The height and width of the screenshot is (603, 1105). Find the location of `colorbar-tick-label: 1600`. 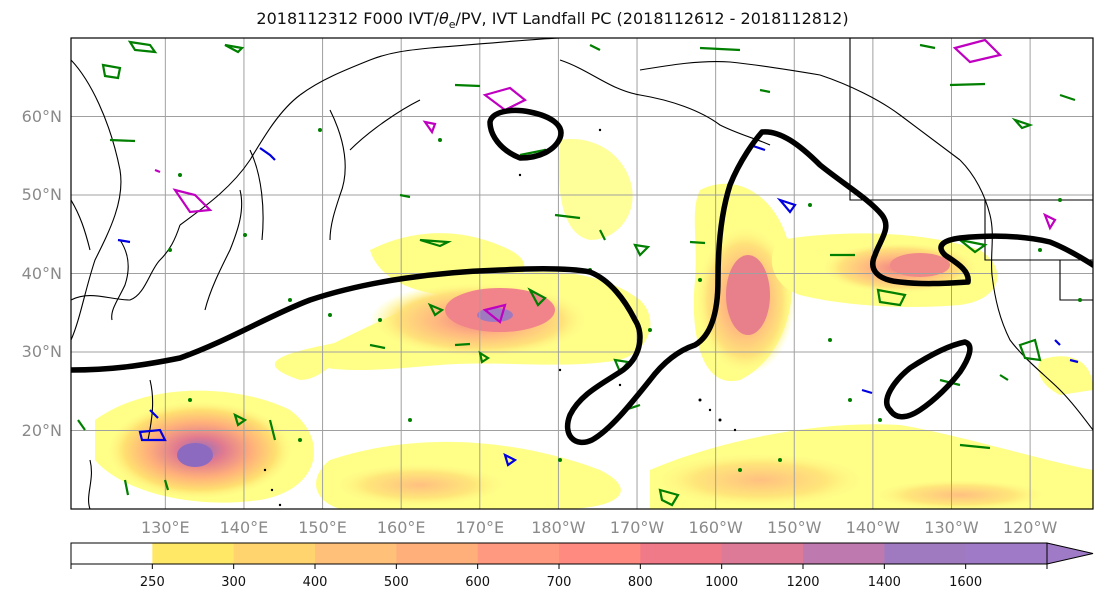

colorbar-tick-label: 1600 is located at coordinates (966, 582).